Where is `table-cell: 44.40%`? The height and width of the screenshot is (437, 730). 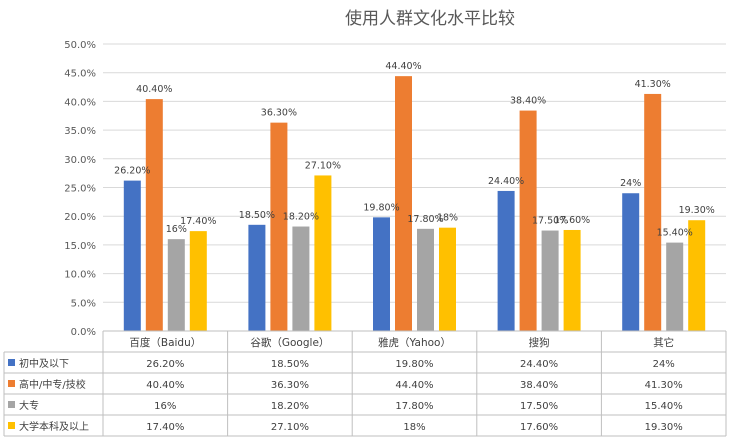
table-cell: 44.40% is located at coordinates (414, 385).